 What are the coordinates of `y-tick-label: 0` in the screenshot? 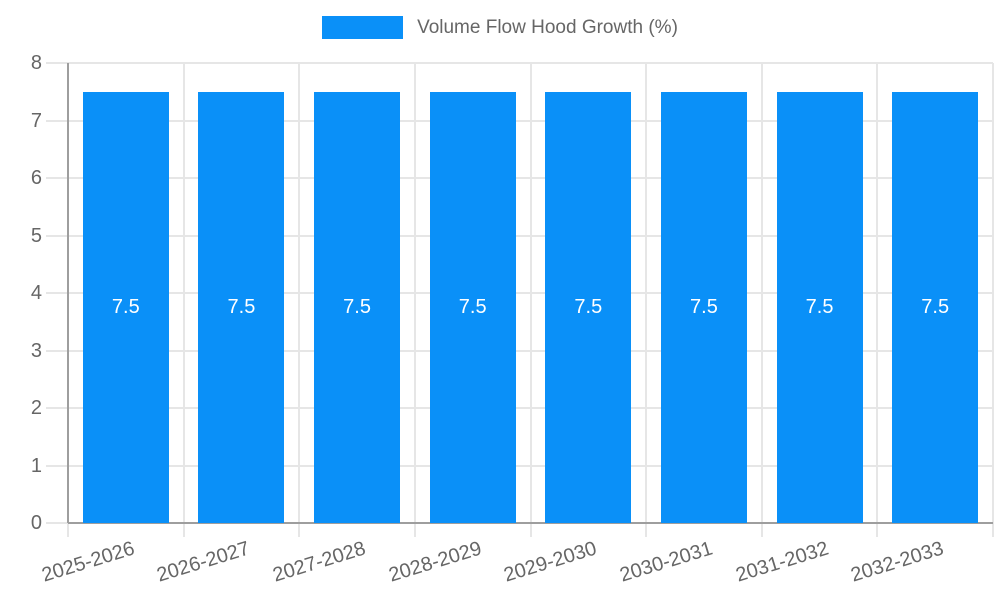 It's located at (36, 523).